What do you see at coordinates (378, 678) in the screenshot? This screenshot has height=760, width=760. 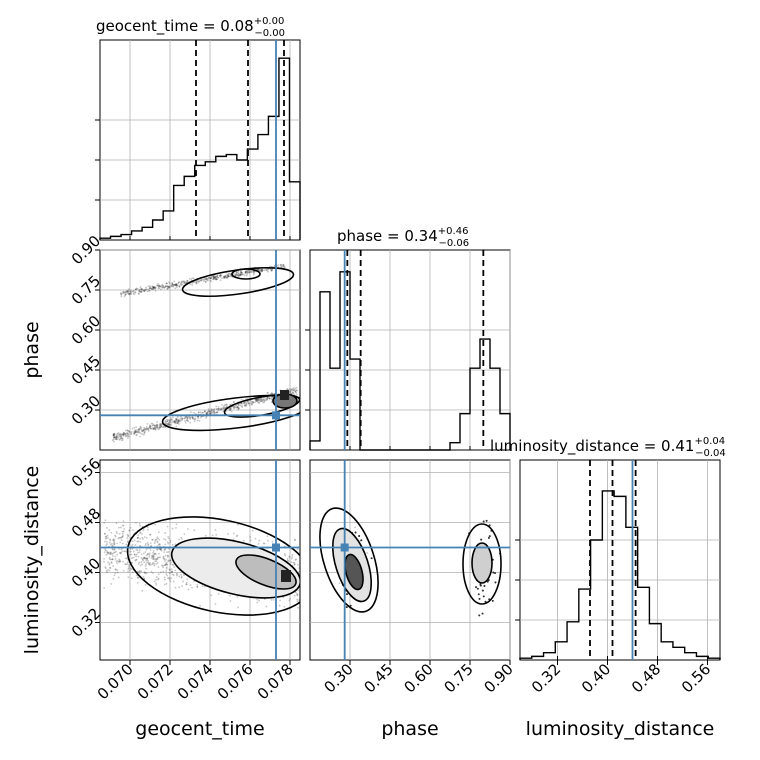 I see `x-tick-label: 0.45` at bounding box center [378, 678].